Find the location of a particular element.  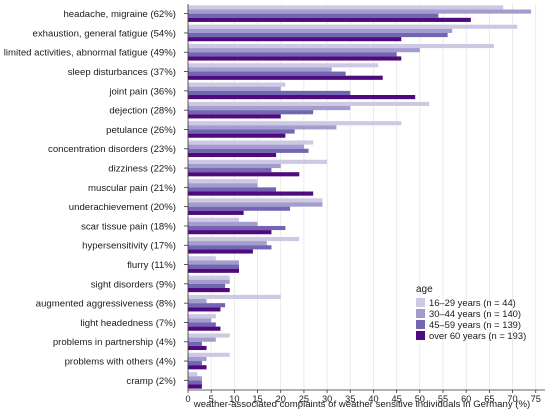

x-tick-label: 65 is located at coordinates (489, 399).